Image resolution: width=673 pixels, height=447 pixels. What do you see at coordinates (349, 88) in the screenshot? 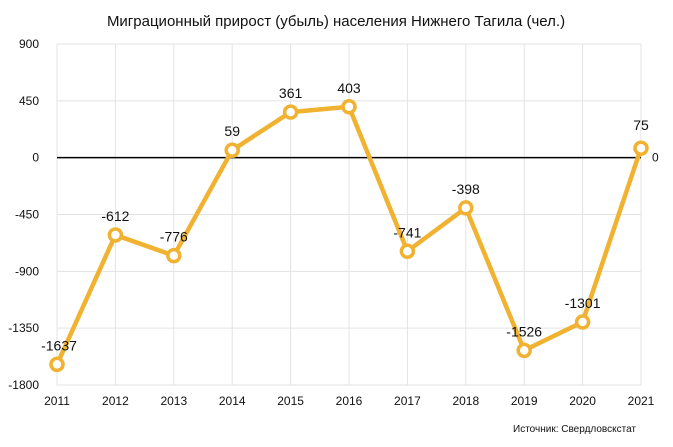
I see `data-label: 403` at bounding box center [349, 88].